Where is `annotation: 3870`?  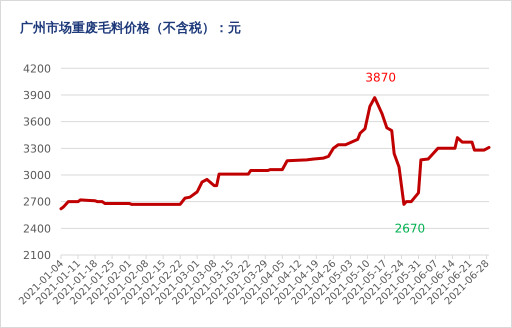
annotation: 3870 is located at coordinates (380, 77).